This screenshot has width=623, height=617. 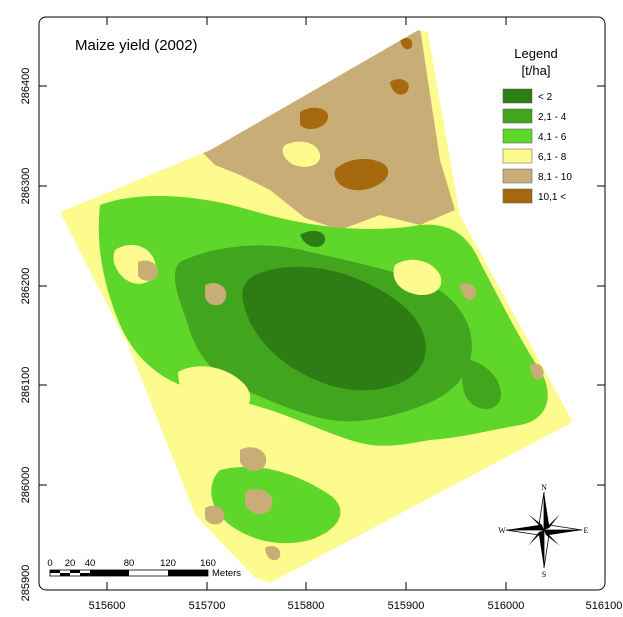 I want to click on y-tick-label: 286000, so click(x=26, y=485).